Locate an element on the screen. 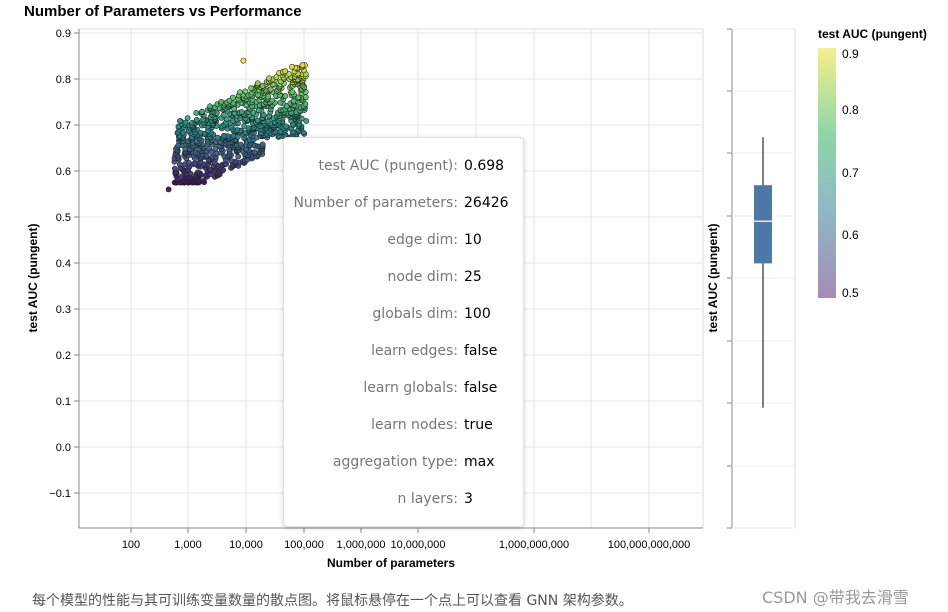 The width and height of the screenshot is (948, 612). tooltip-row: learn edges: false is located at coordinates (403, 361).